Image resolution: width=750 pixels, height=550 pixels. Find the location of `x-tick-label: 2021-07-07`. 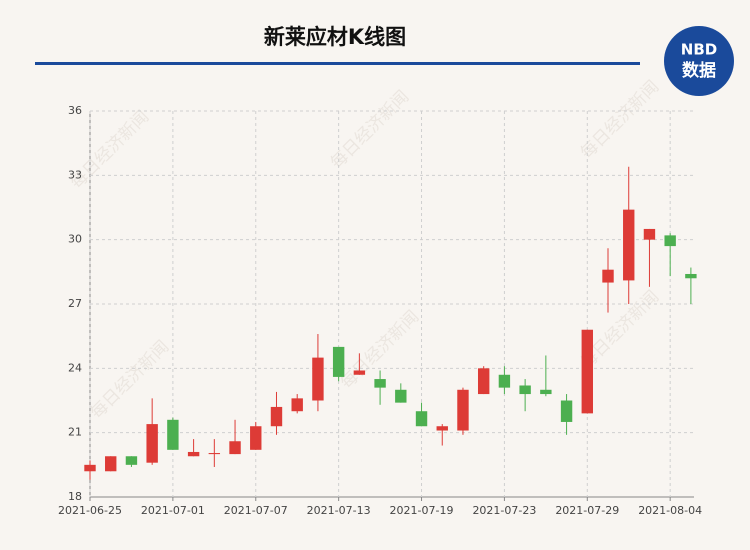

x-tick-label: 2021-07-07 is located at coordinates (256, 510).